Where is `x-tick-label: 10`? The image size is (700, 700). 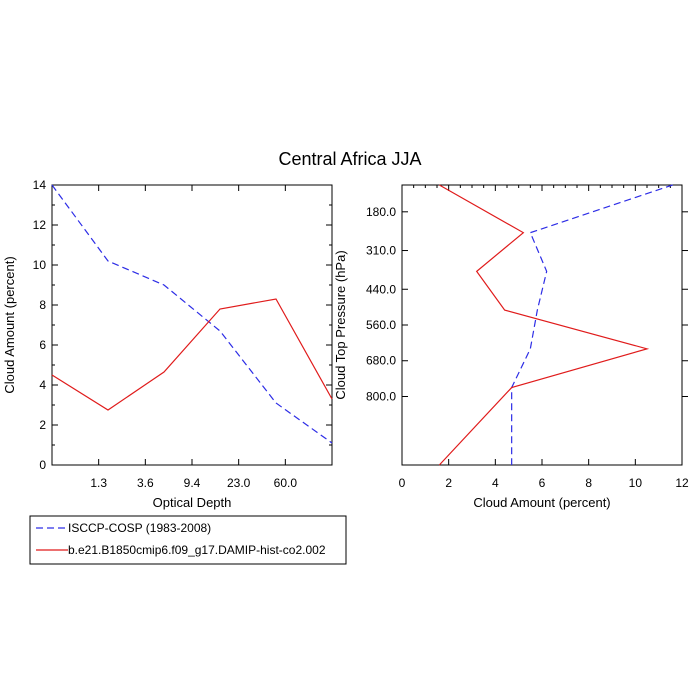
x-tick-label: 10 is located at coordinates (636, 483).